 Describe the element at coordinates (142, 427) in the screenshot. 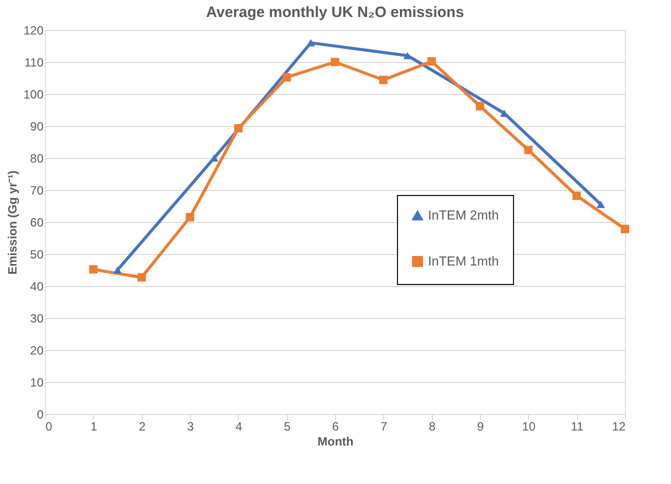

I see `x-tick-label: 2` at that location.